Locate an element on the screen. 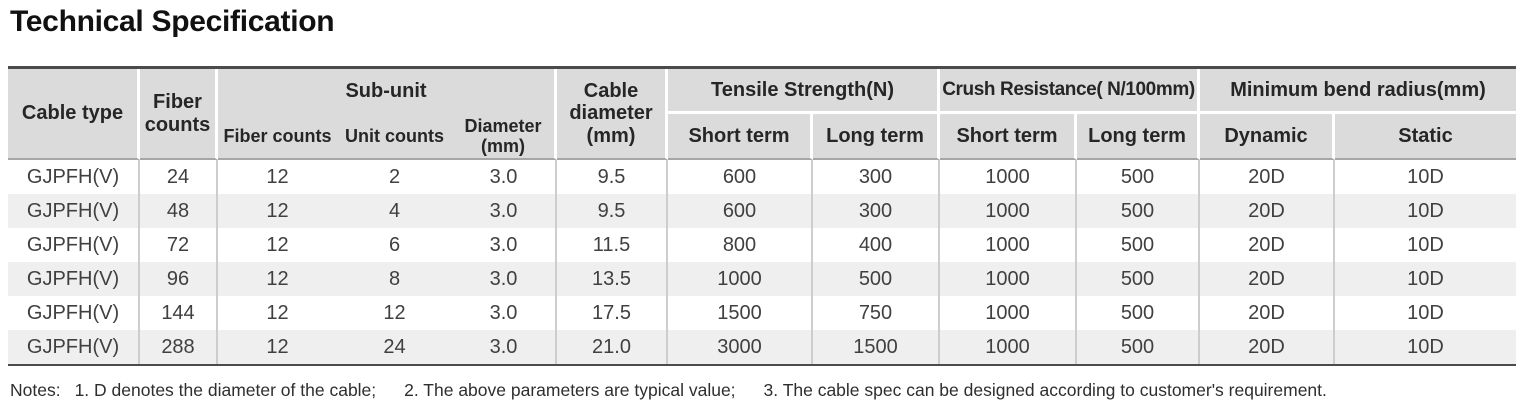  table-cell: 17.5 is located at coordinates (612, 313).